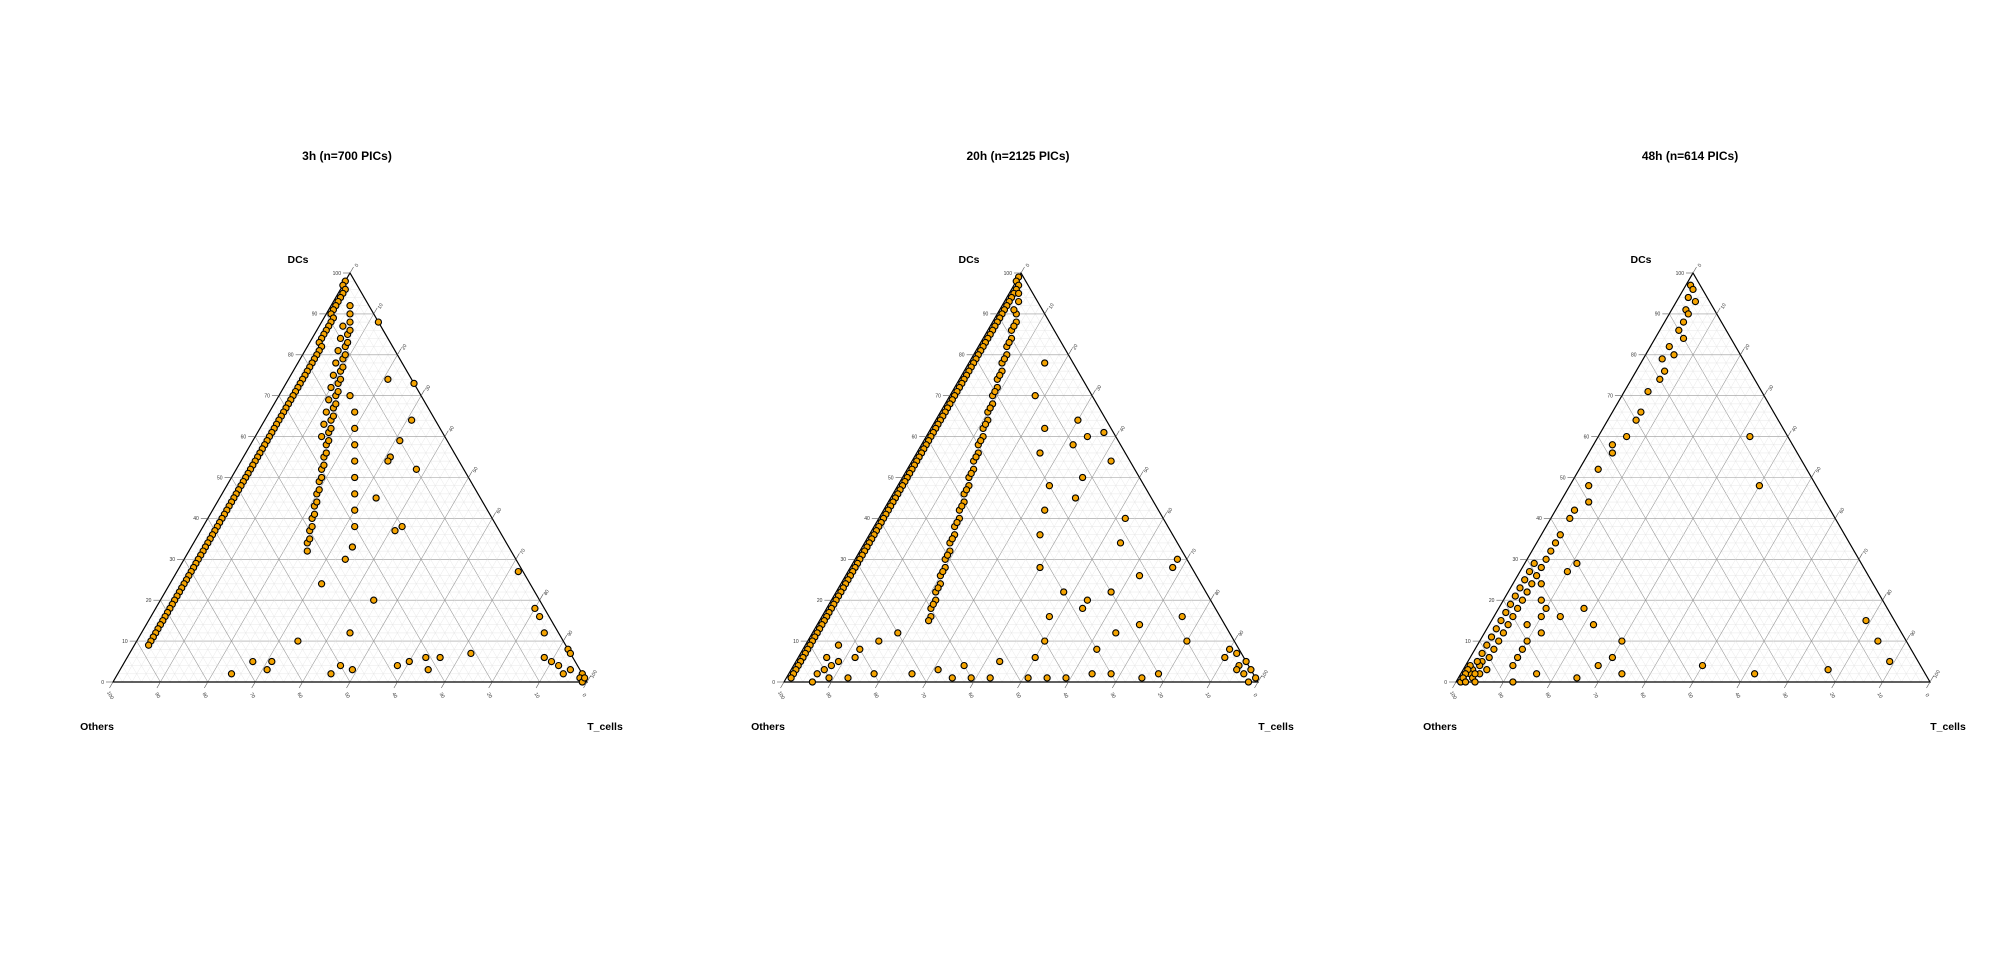 This screenshot has width=2000, height=963. I want to click on tick-label-others: 20, so click(1160, 696).